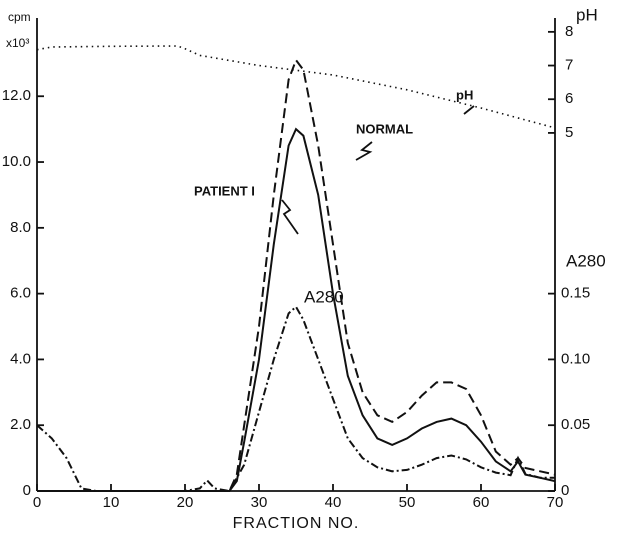 Image resolution: width=622 pixels, height=544 pixels. Describe the element at coordinates (575, 424) in the screenshot. I see `y2-tick-label: 0.05` at that location.